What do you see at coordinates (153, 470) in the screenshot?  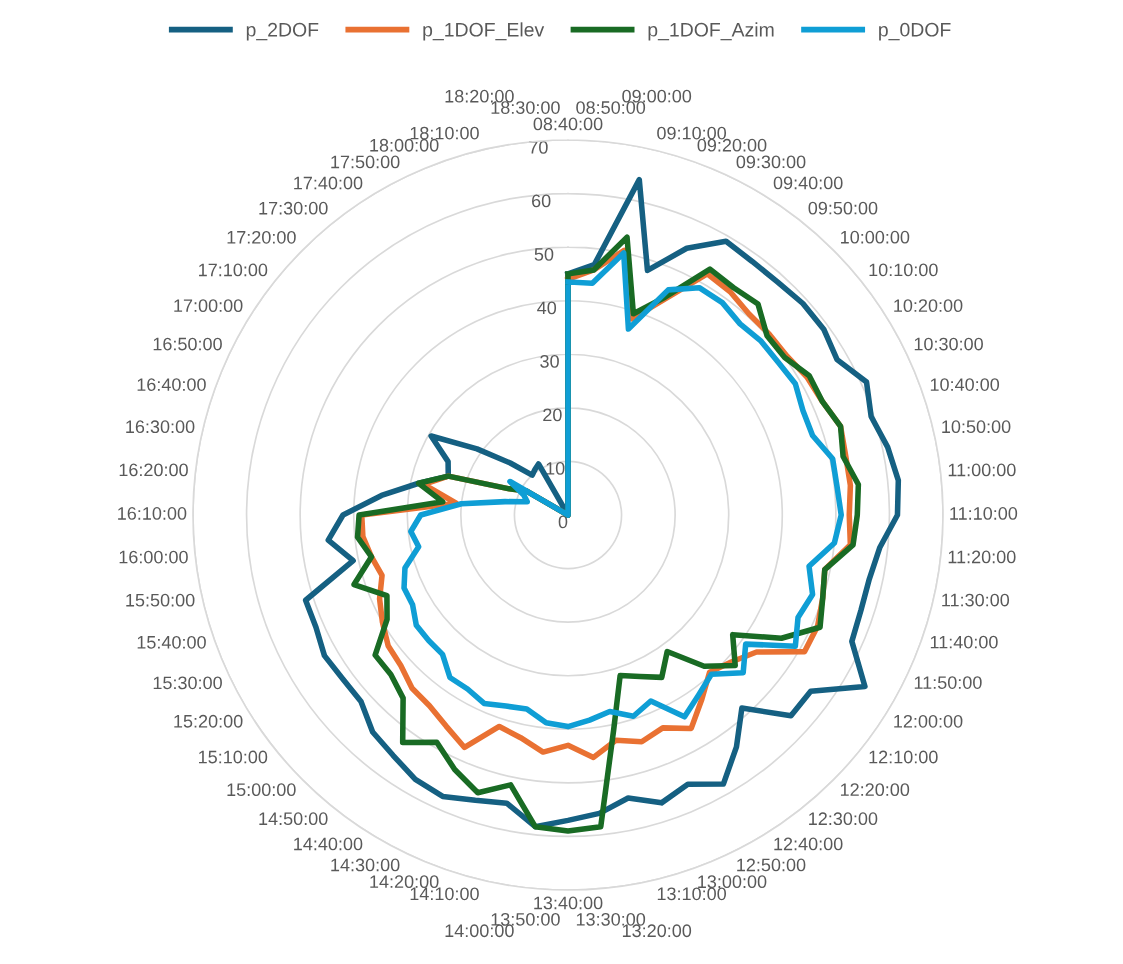 I see `spoke-label: 16:20:00` at bounding box center [153, 470].